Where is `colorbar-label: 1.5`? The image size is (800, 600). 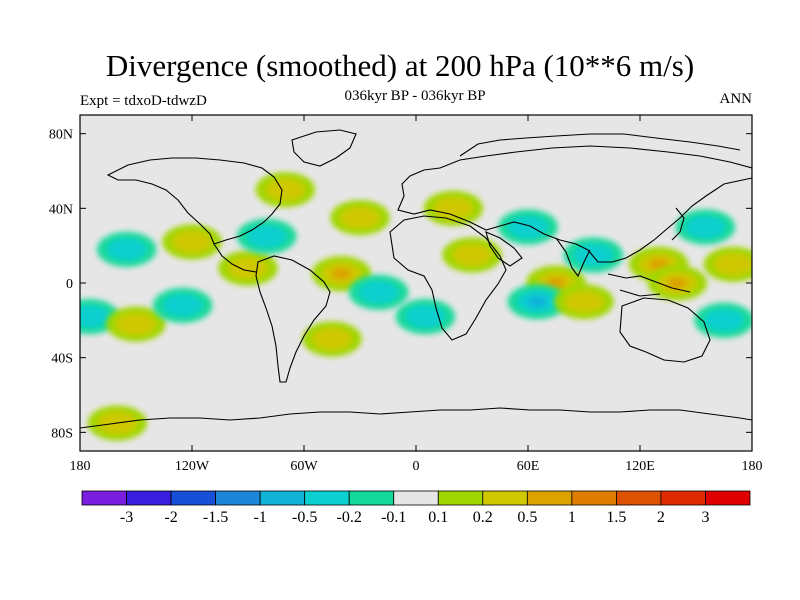 colorbar-label: 1.5 is located at coordinates (616, 517).